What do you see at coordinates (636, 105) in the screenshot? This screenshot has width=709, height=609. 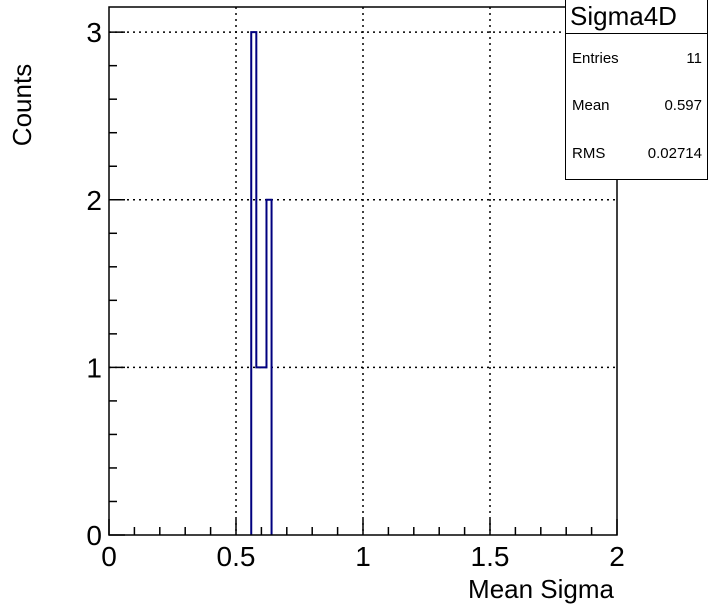 I see `stats-row-mean: Mean 0.597` at bounding box center [636, 105].